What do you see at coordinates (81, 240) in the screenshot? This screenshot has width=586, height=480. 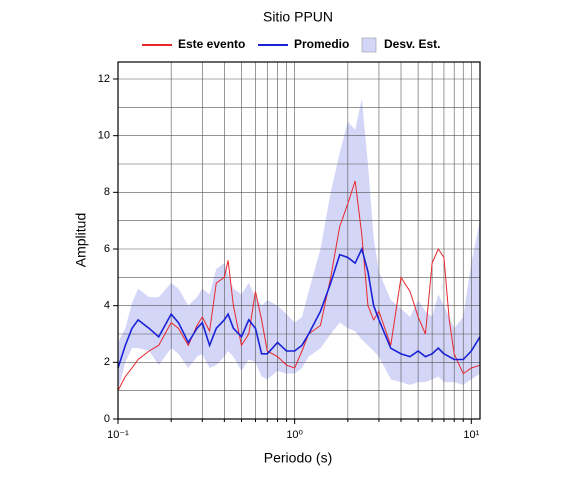 I see `y-axis-label: Amplitud` at bounding box center [81, 240].